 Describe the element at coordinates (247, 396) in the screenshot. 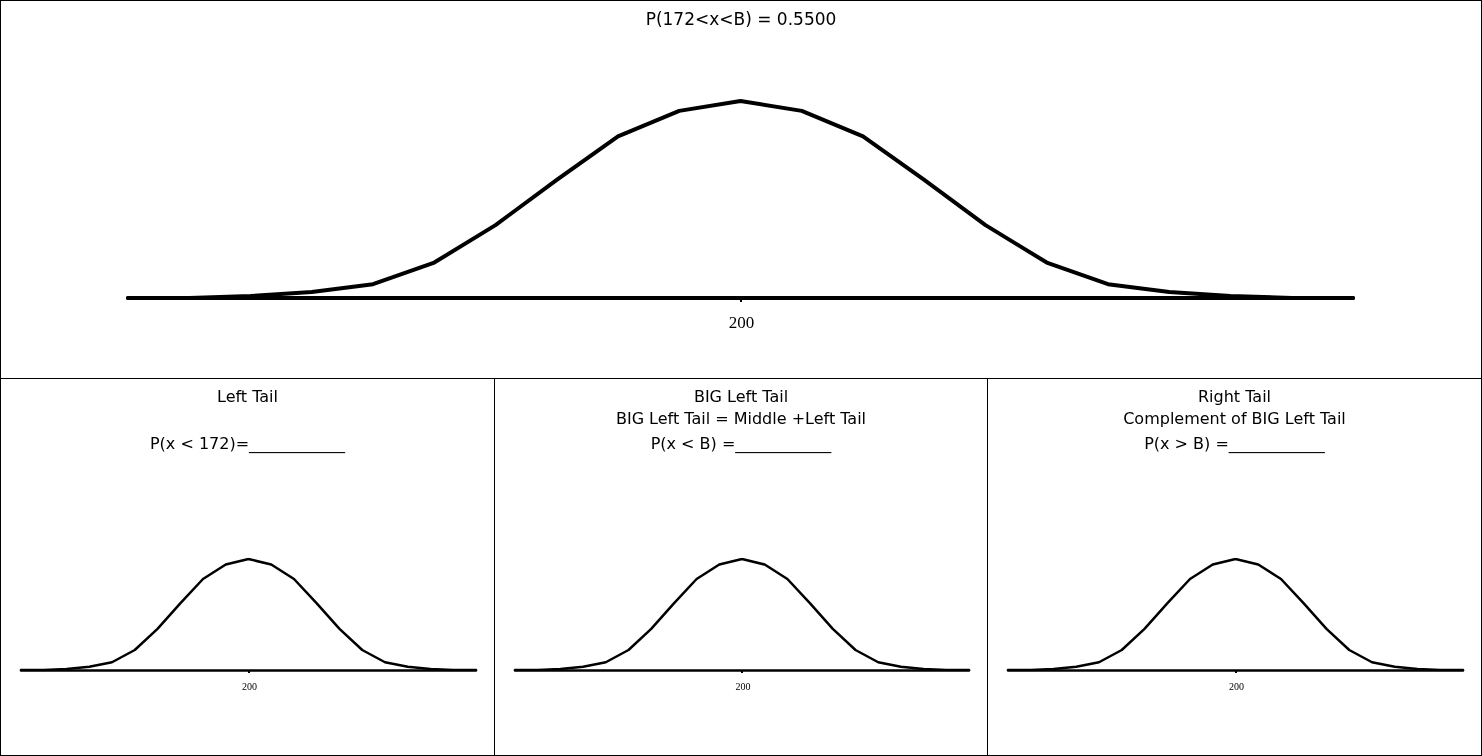

I see `chart-title: Left Tail` at that location.